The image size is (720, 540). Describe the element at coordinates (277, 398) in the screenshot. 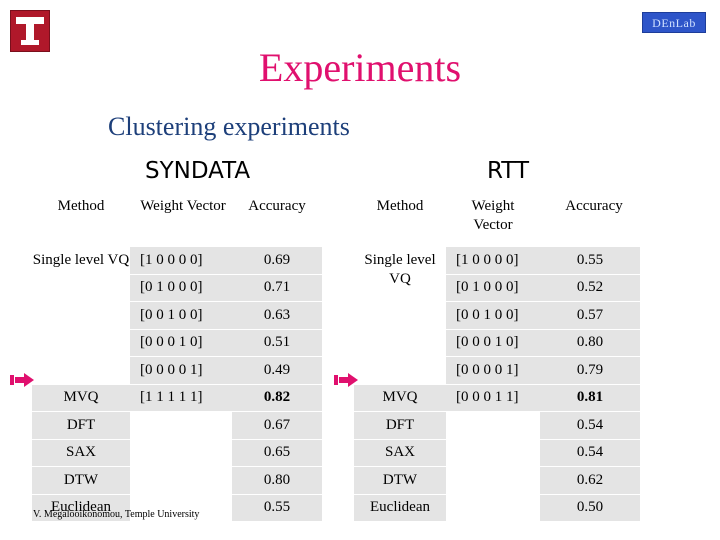

I see `accuracy-cell: 0.82` at that location.